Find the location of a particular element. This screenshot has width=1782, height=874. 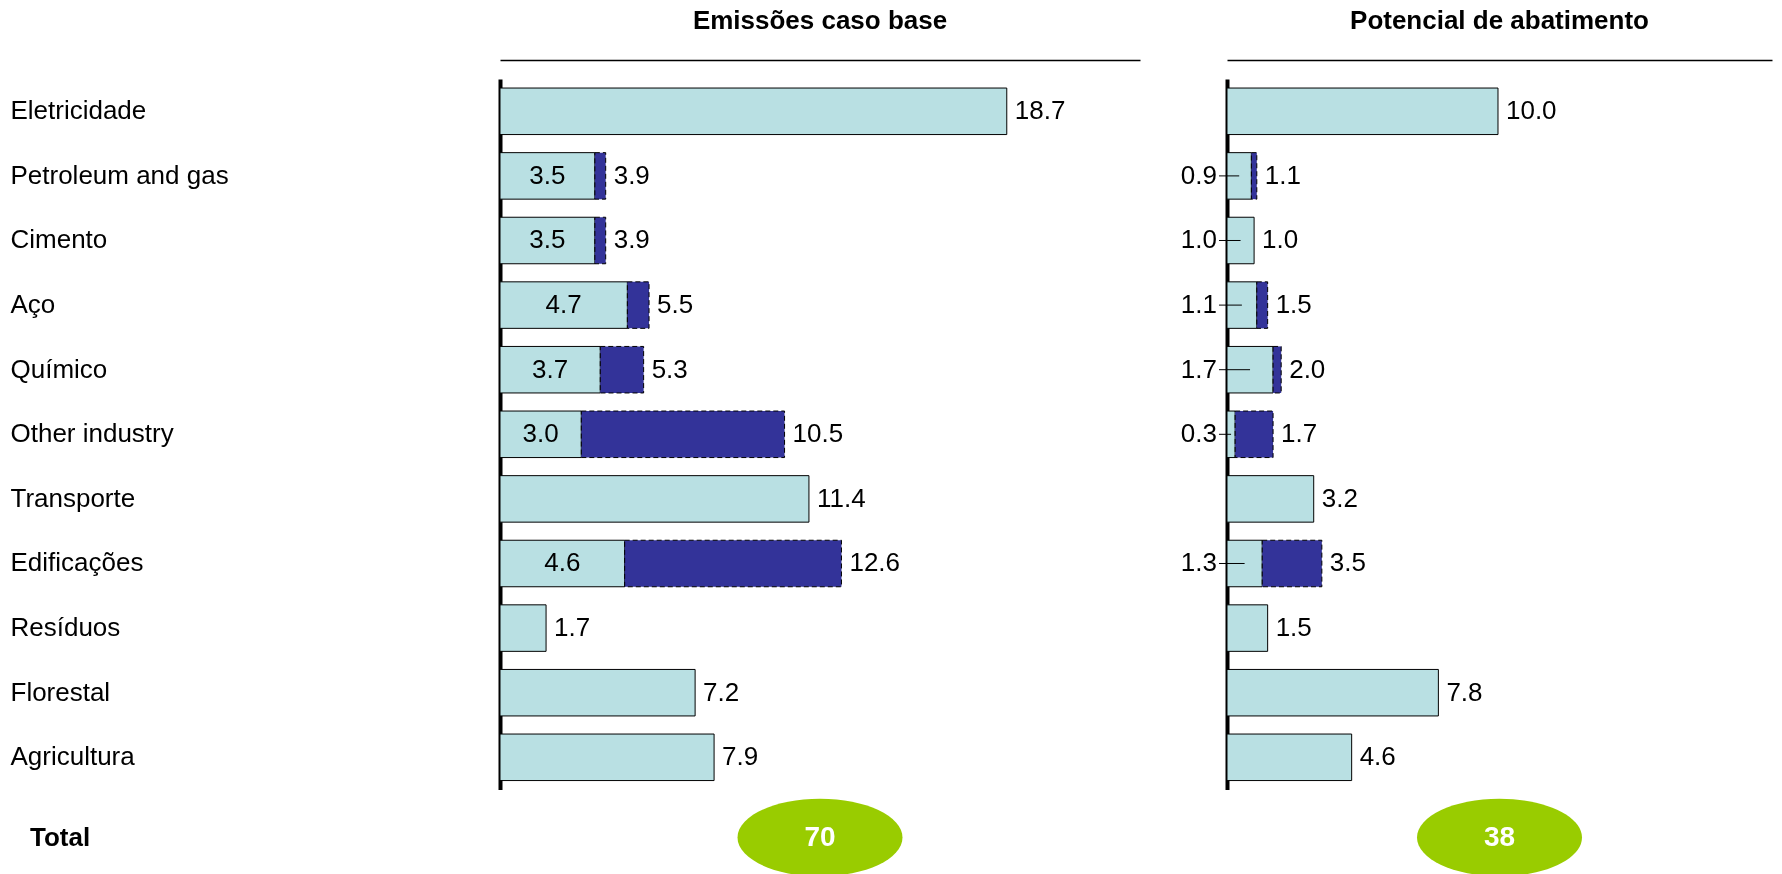

total-label: 3.5 is located at coordinates (1347, 562).